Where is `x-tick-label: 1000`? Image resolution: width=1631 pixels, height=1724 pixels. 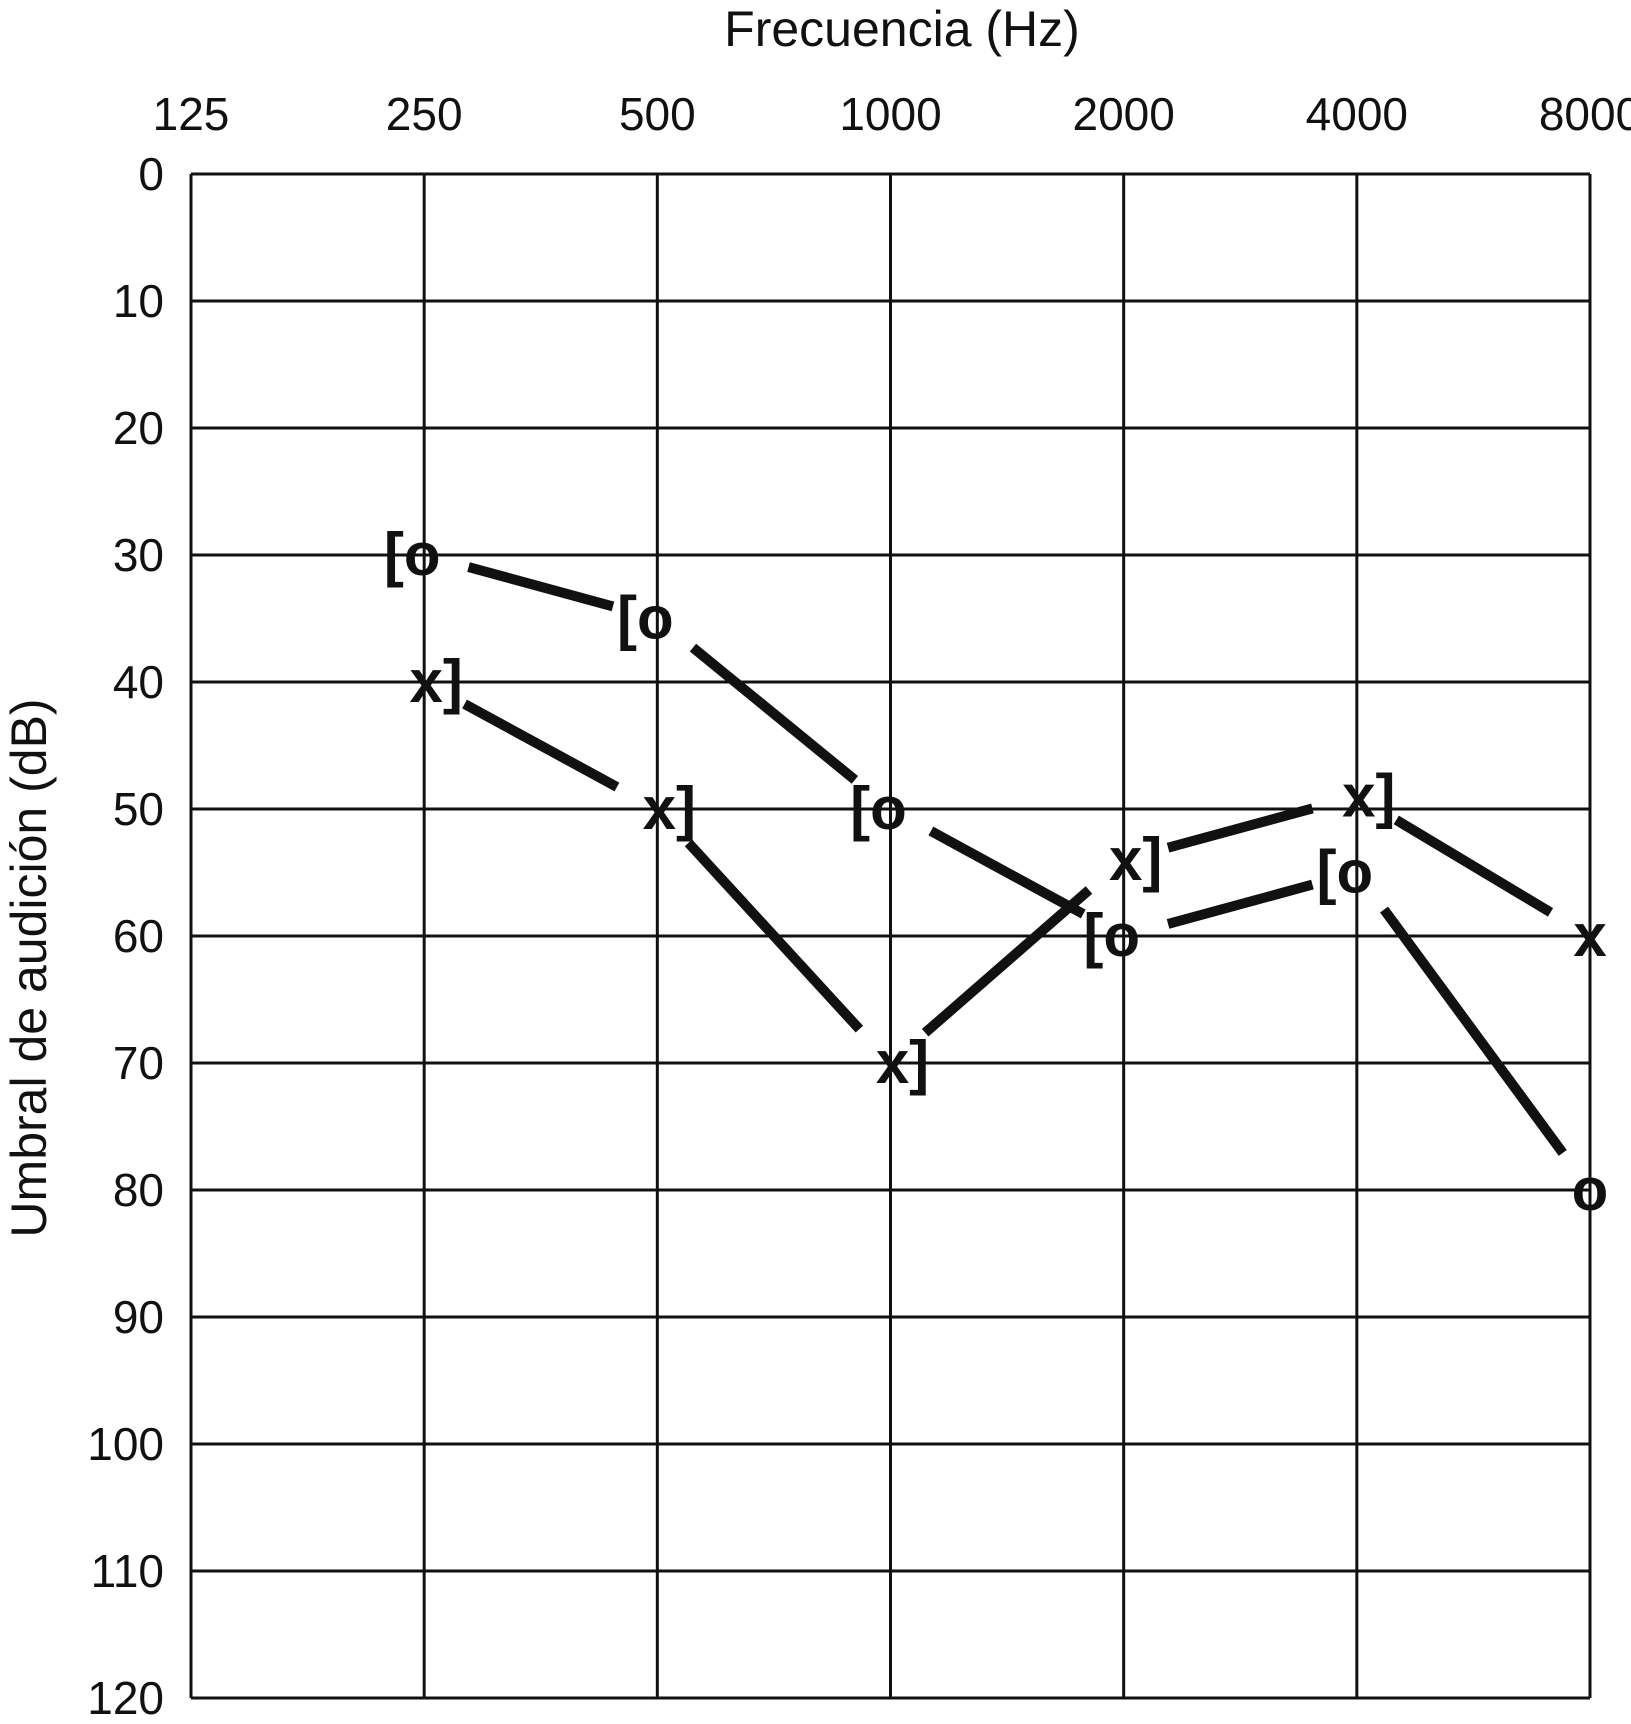
x-tick-label: 1000 is located at coordinates (890, 114).